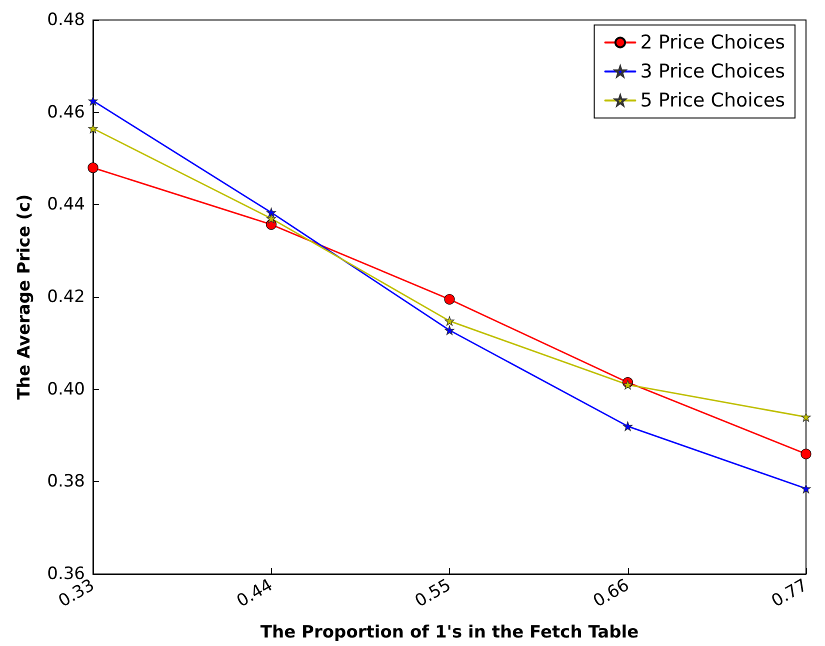  What do you see at coordinates (433, 593) in the screenshot?
I see `x-tick-label: 0.55` at bounding box center [433, 593].